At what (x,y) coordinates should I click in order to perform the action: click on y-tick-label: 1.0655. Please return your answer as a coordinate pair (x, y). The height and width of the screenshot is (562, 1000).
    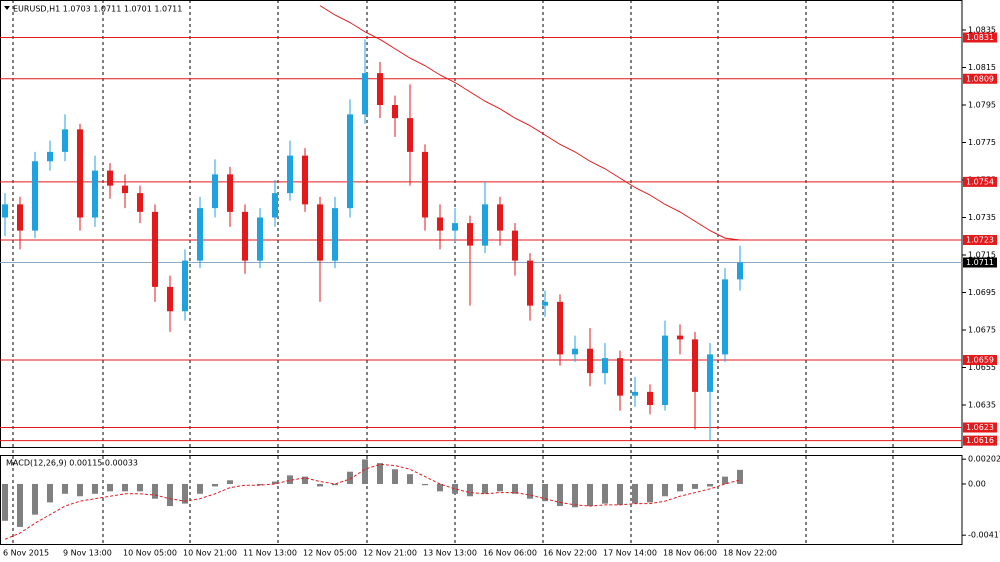
    Looking at the image, I should click on (982, 367).